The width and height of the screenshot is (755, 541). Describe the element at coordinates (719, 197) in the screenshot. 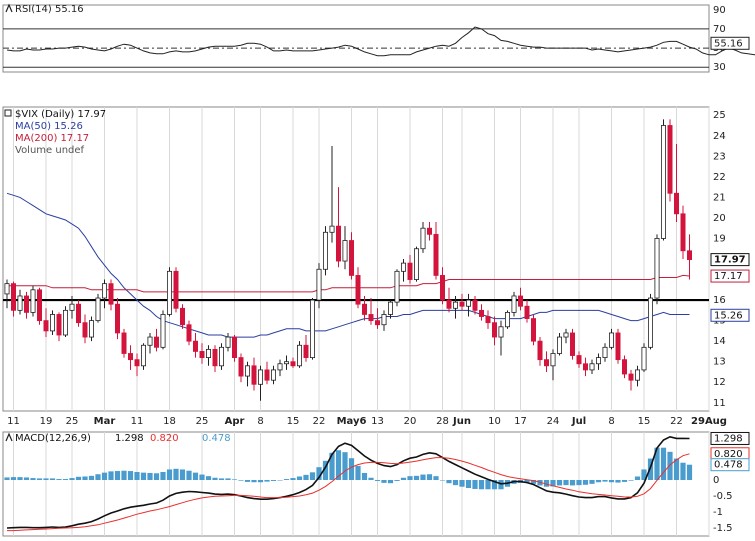

I see `price-y-tick-label: 21` at that location.